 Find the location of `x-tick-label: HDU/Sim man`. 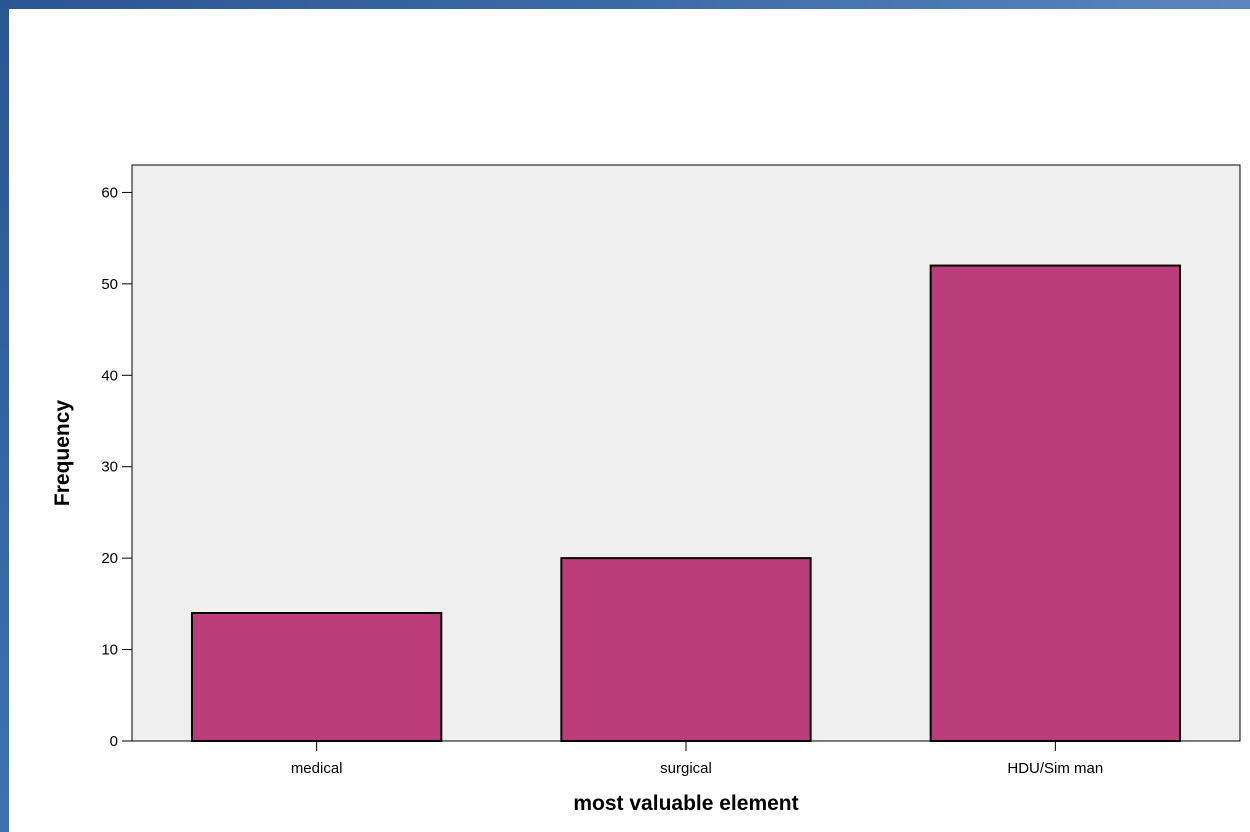

x-tick-label: HDU/Sim man is located at coordinates (1055, 768).